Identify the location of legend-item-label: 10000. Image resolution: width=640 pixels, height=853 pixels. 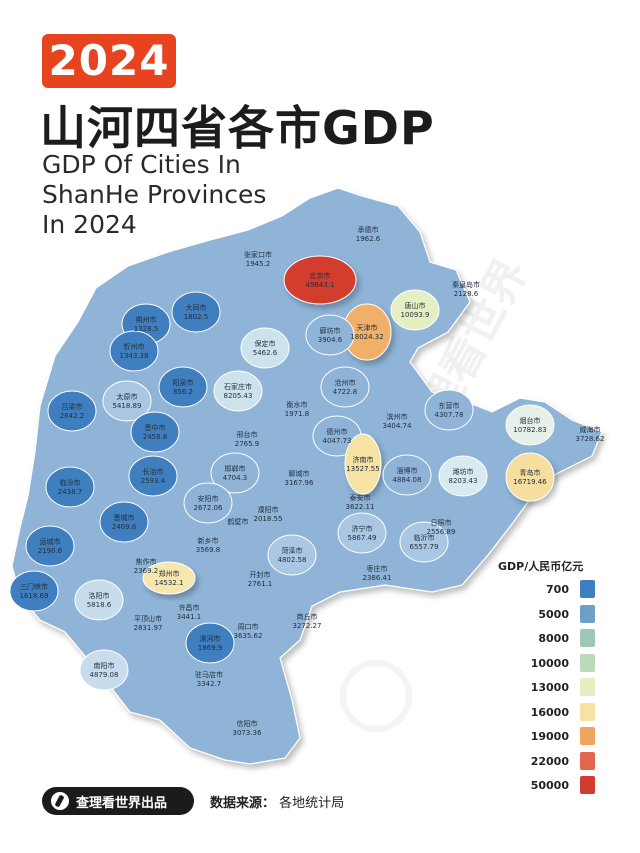
(549, 663).